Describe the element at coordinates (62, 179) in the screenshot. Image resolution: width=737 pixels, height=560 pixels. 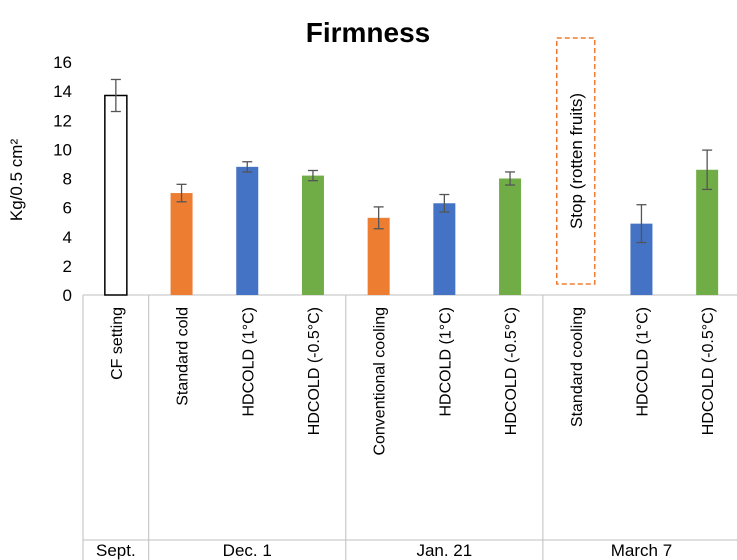
I see `y-axis-ticks: 0 2 4 6 8 10 12 14 16` at that location.